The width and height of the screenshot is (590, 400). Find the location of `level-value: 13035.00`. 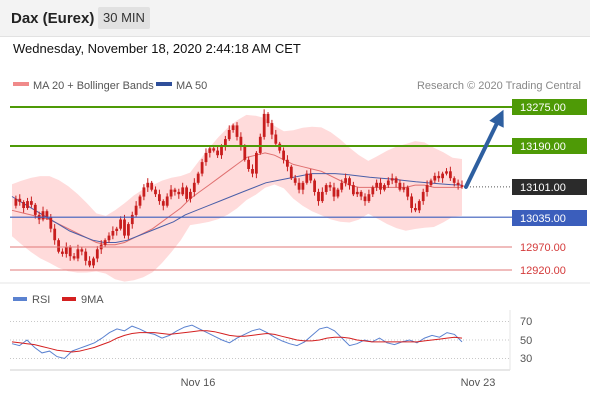

level-value: 13035.00 is located at coordinates (543, 219).